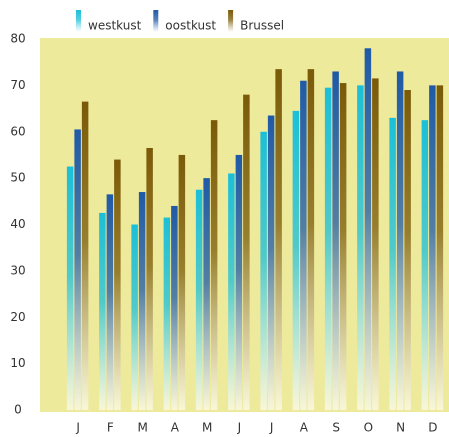 Image resolution: width=449 pixels, height=437 pixels. Describe the element at coordinates (432, 428) in the screenshot. I see `x-tick-label: D` at that location.